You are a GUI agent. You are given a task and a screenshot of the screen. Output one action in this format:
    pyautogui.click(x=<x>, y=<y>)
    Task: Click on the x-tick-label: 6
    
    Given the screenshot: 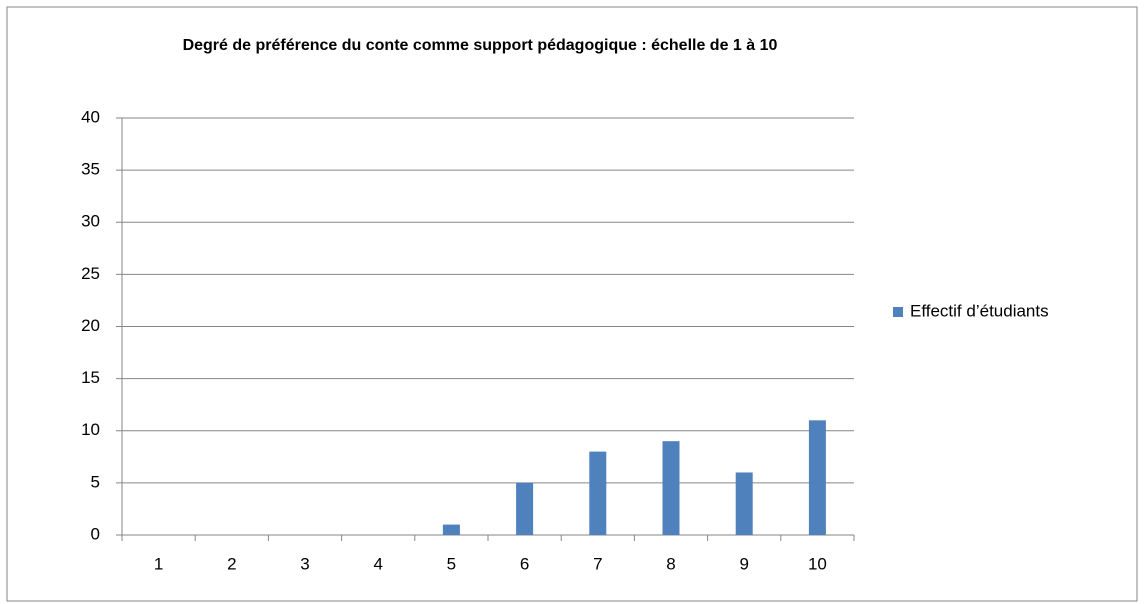 What is the action you would take?
    pyautogui.click(x=524, y=563)
    